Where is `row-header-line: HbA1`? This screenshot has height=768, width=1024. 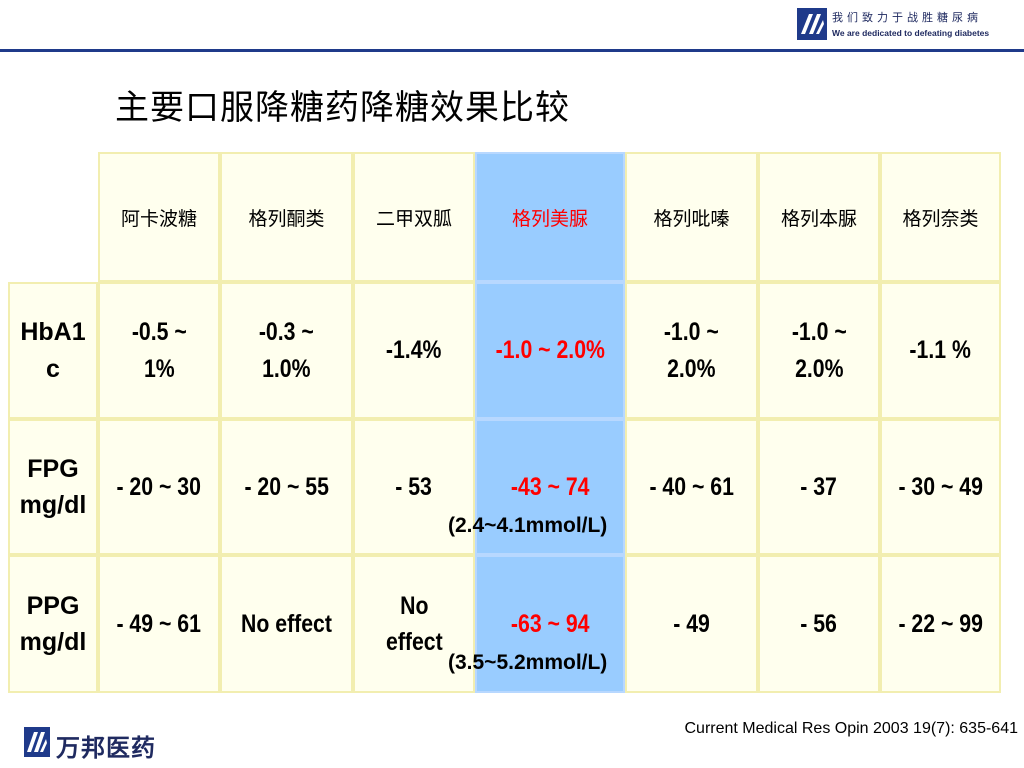
row-header-line: HbA1 is located at coordinates (53, 332).